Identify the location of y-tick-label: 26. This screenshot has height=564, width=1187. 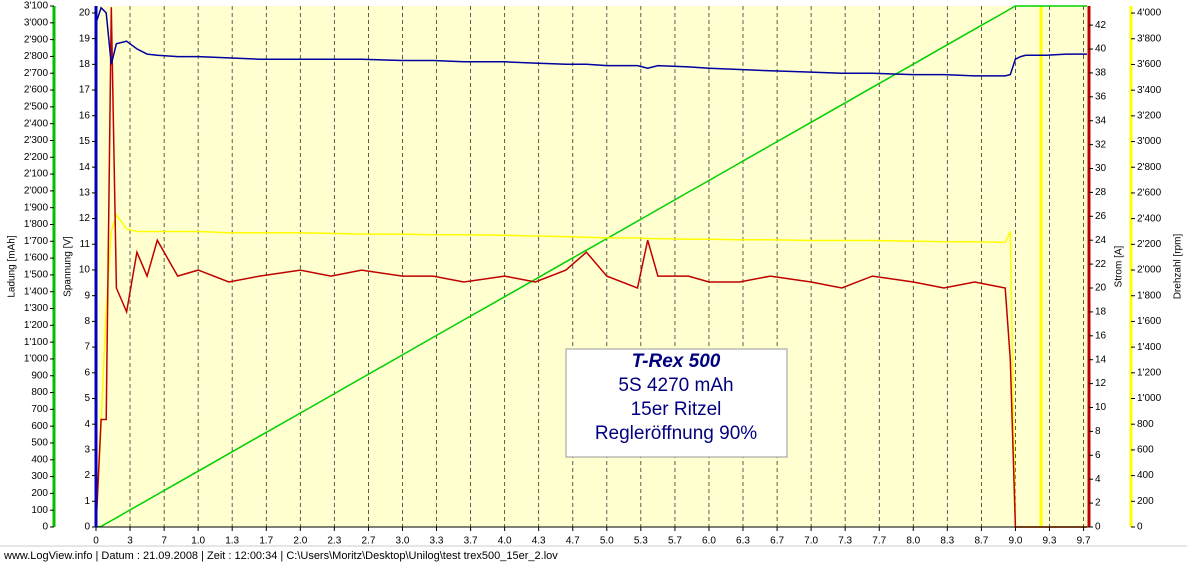
(1101, 216).